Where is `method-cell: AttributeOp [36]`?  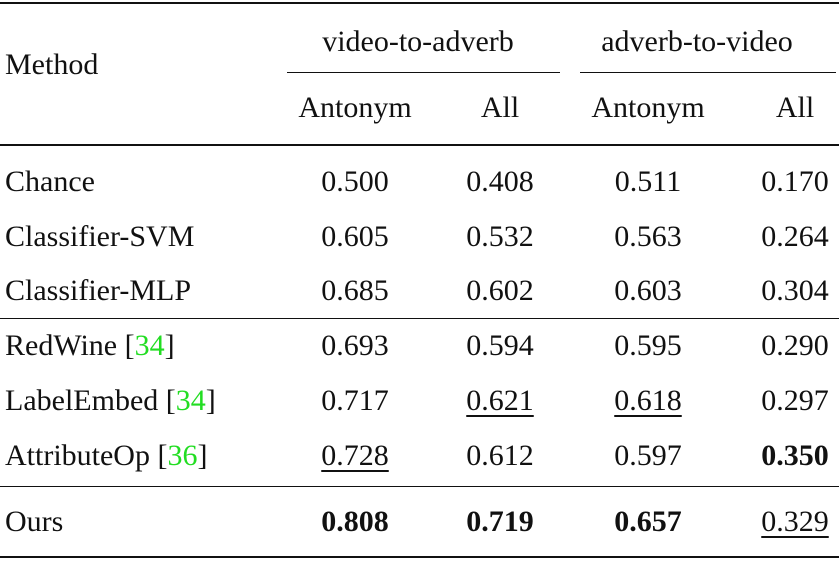 method-cell: AttributeOp [36] is located at coordinates (106, 456).